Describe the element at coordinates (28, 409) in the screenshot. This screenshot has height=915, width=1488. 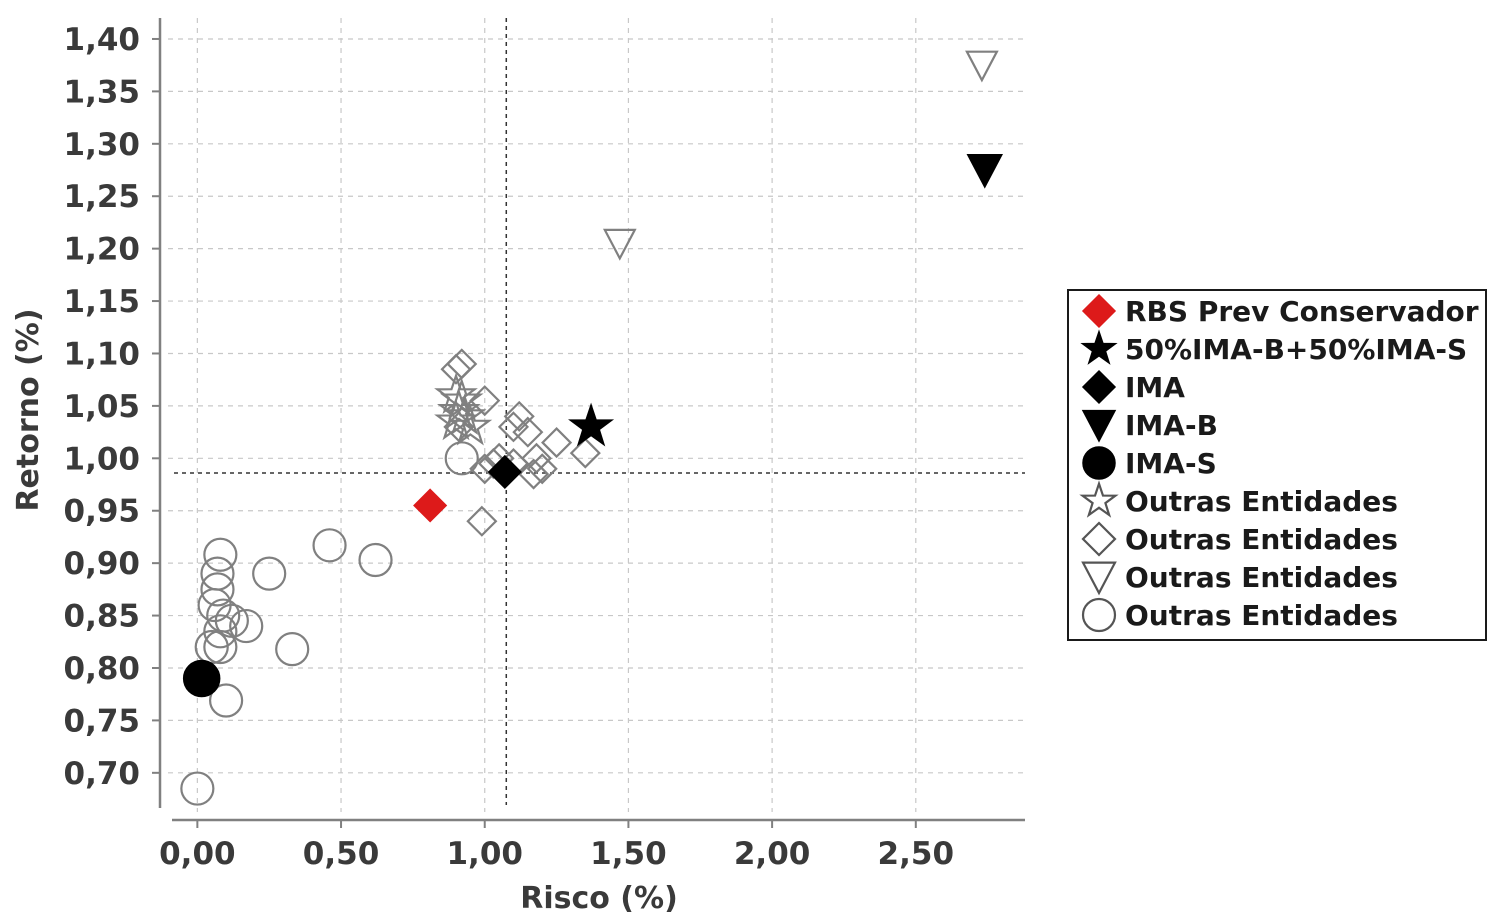
I see `y-axis-title: Retorno (%)` at that location.